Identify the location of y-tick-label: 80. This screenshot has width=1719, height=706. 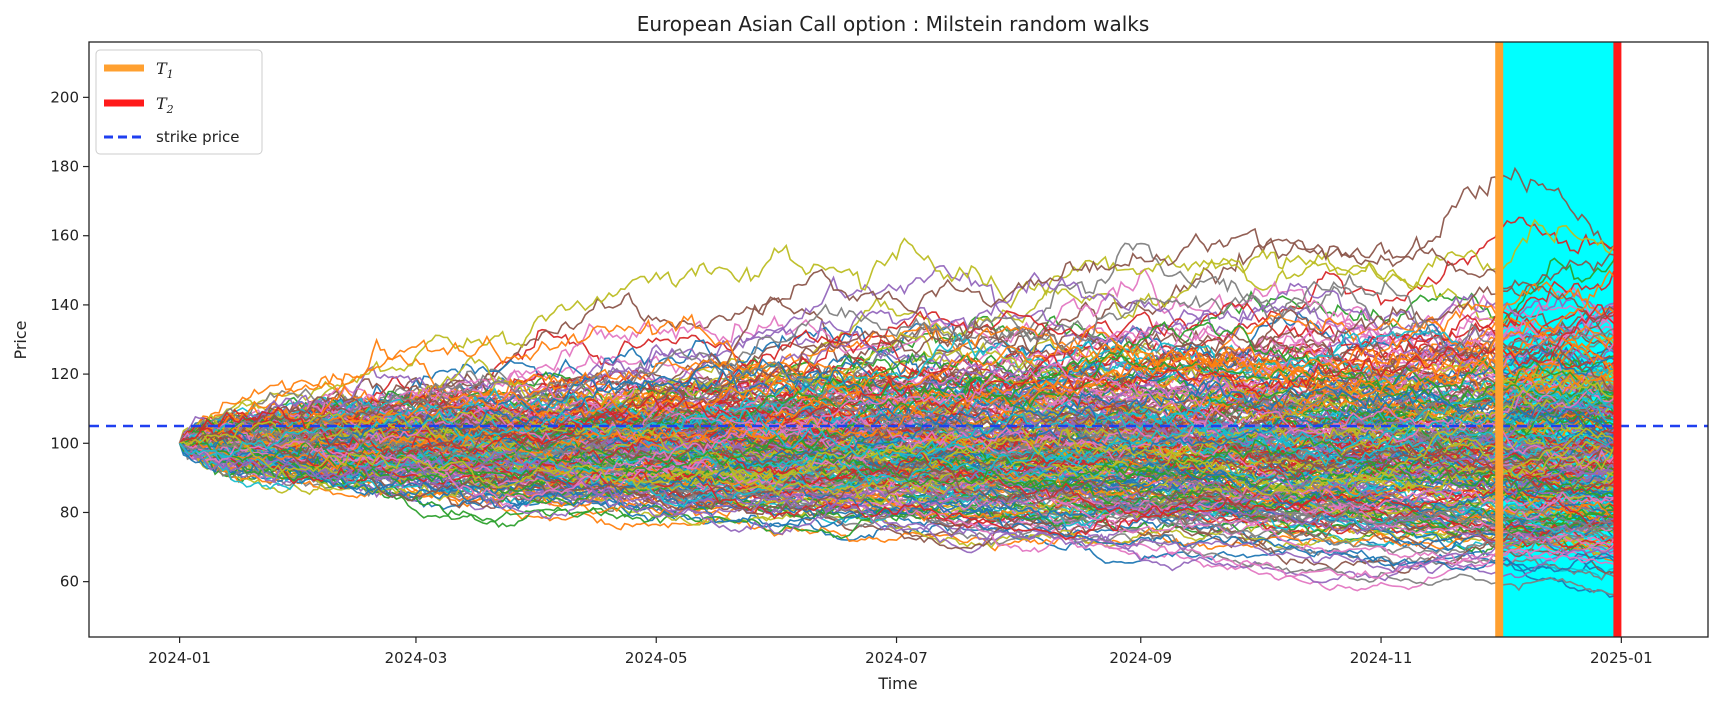
(69, 512).